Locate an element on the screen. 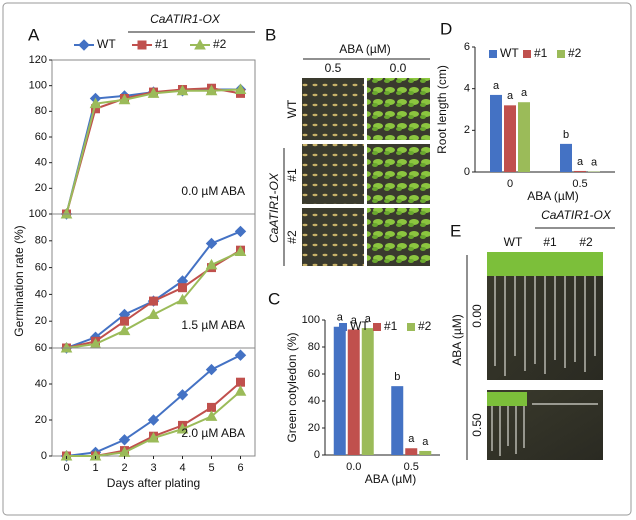  axis-label: ABA (µM) is located at coordinates (457, 340).